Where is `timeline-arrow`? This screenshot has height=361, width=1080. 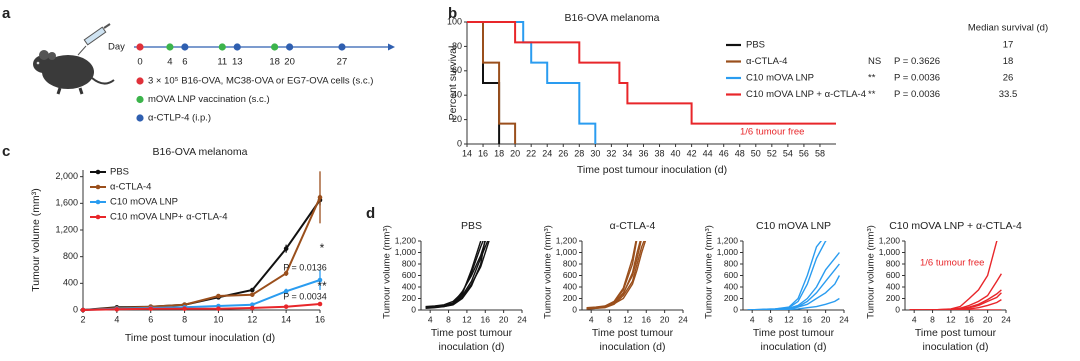 timeline-arrow is located at coordinates (391, 47).